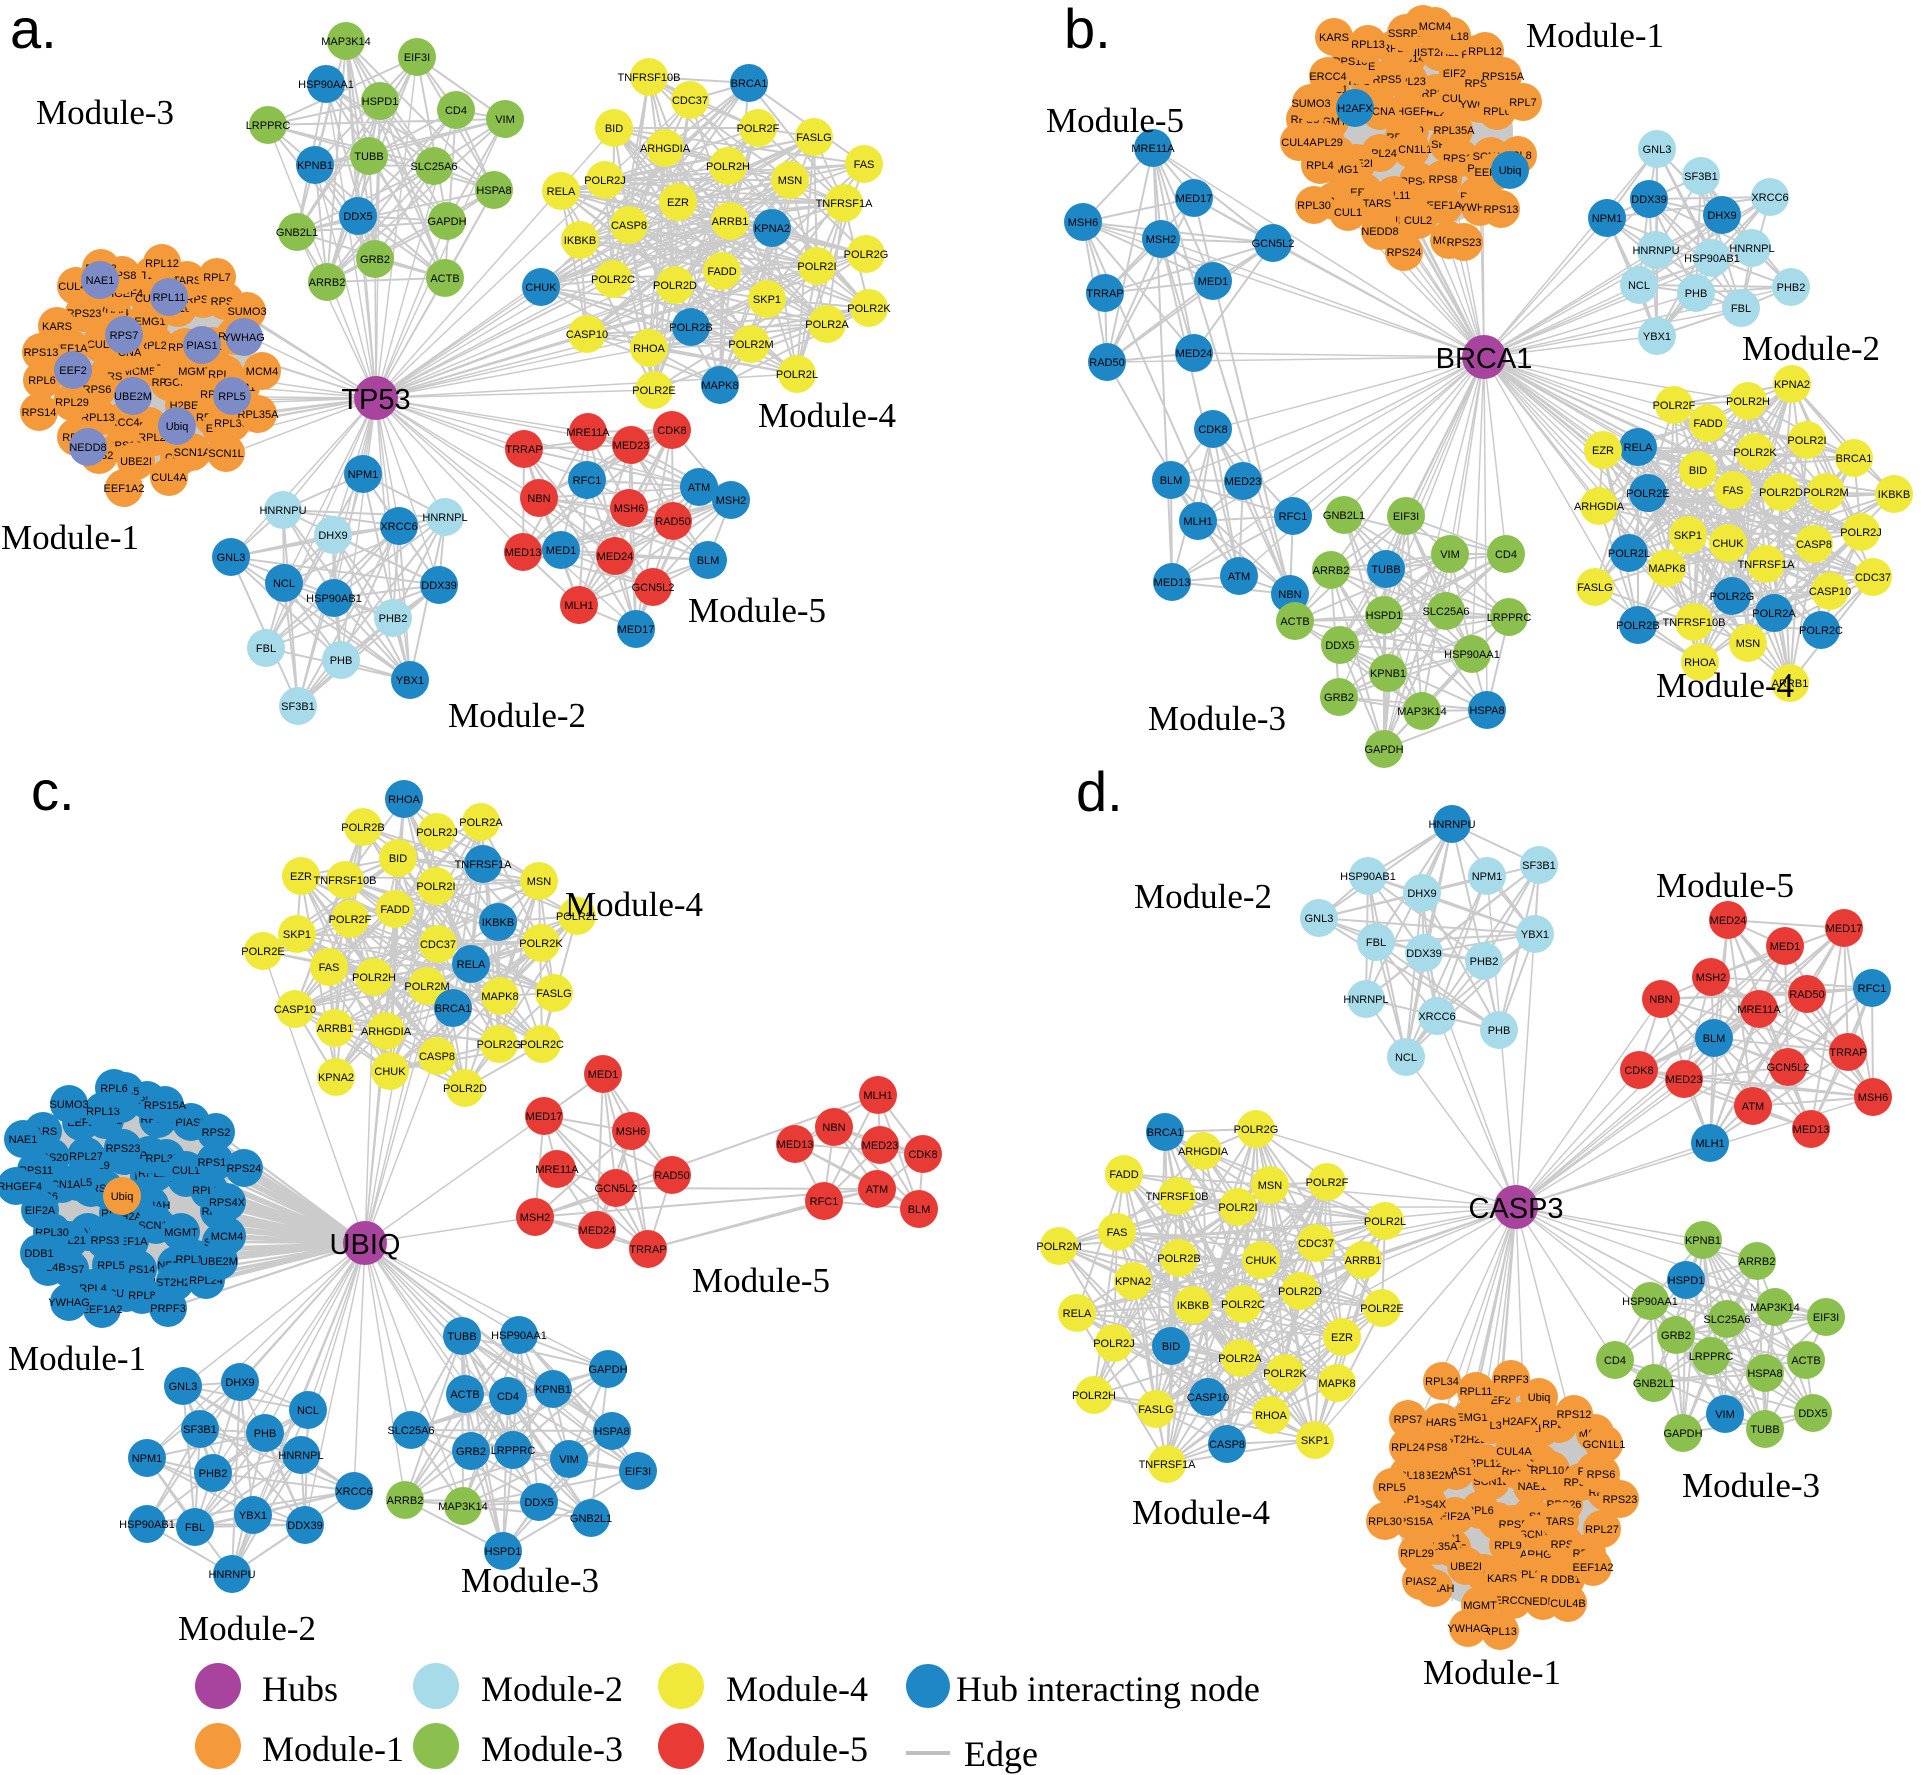  What do you see at coordinates (102, 1310) in the screenshot?
I see `svg-text: EEF1A2` at bounding box center [102, 1310].